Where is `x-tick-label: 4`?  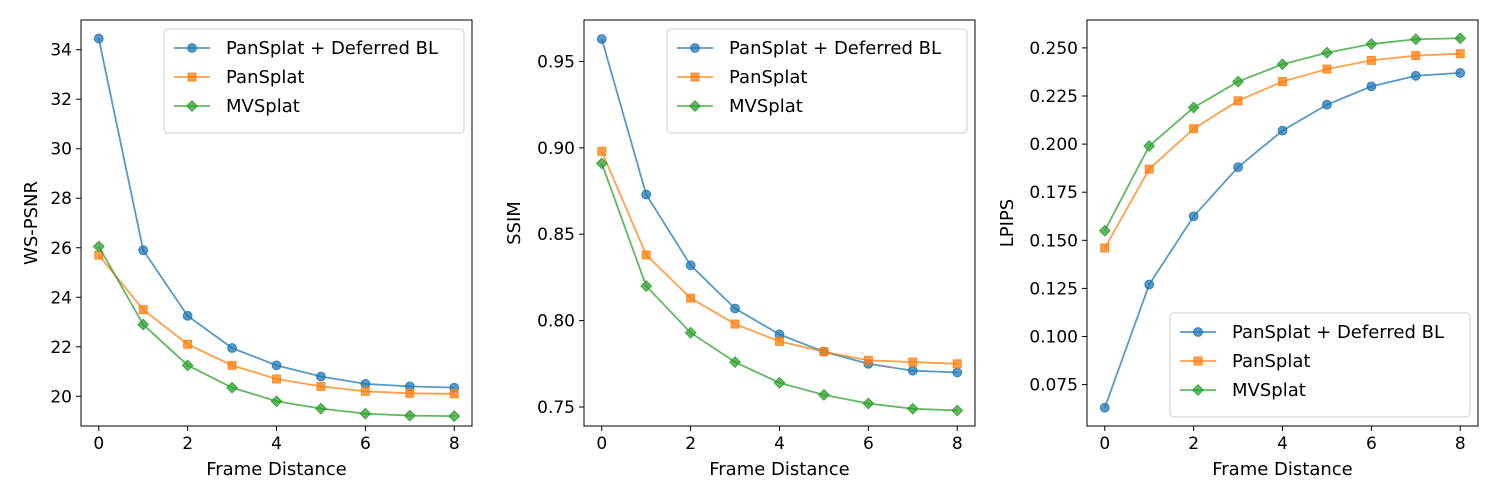
x-tick-label: 4 is located at coordinates (779, 444).